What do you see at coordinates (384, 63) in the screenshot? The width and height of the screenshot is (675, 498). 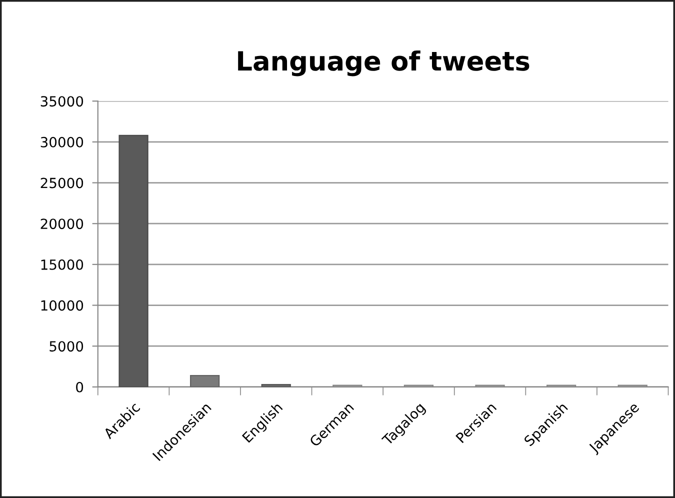 I see `chart-title: Language of tweets` at bounding box center [384, 63].